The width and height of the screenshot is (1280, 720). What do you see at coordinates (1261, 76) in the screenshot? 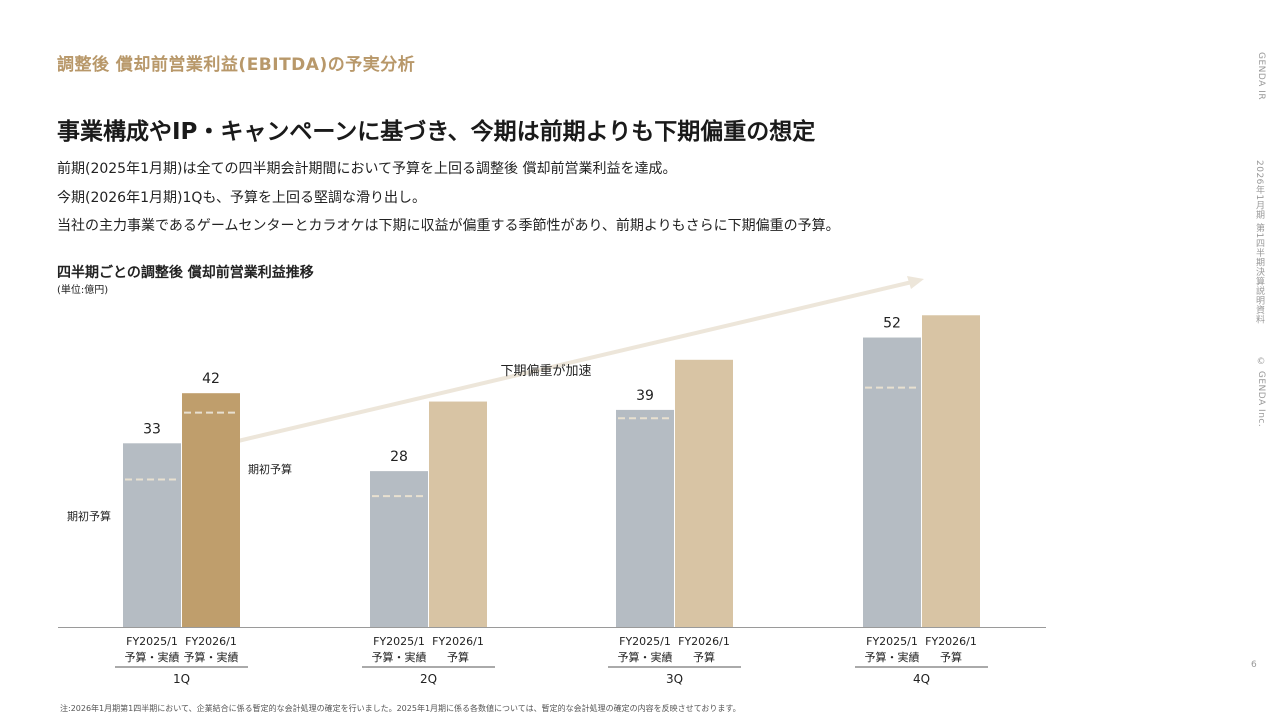
I see `side-brand: GENDA IR` at bounding box center [1261, 76].